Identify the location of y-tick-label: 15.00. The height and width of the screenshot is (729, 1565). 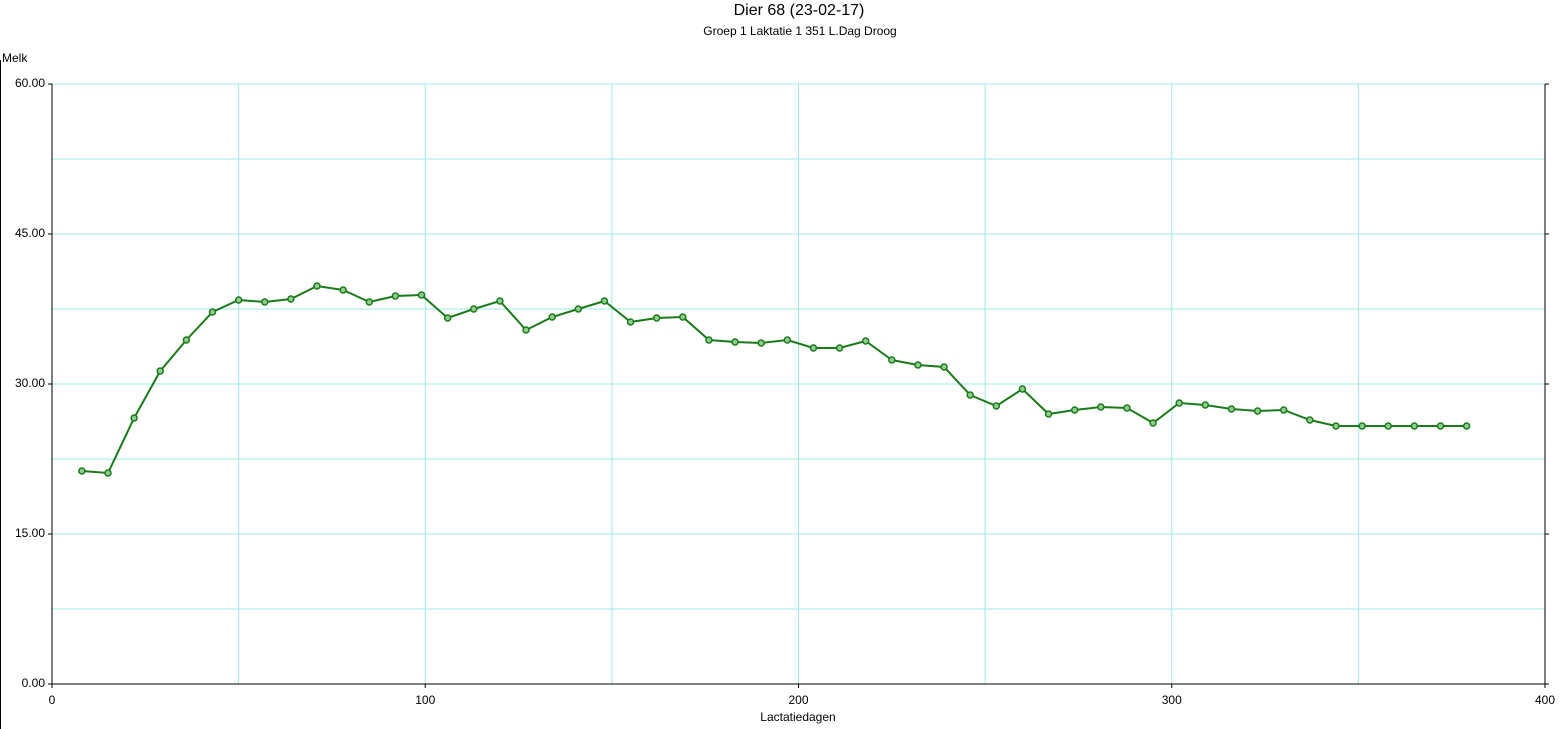
(30, 533).